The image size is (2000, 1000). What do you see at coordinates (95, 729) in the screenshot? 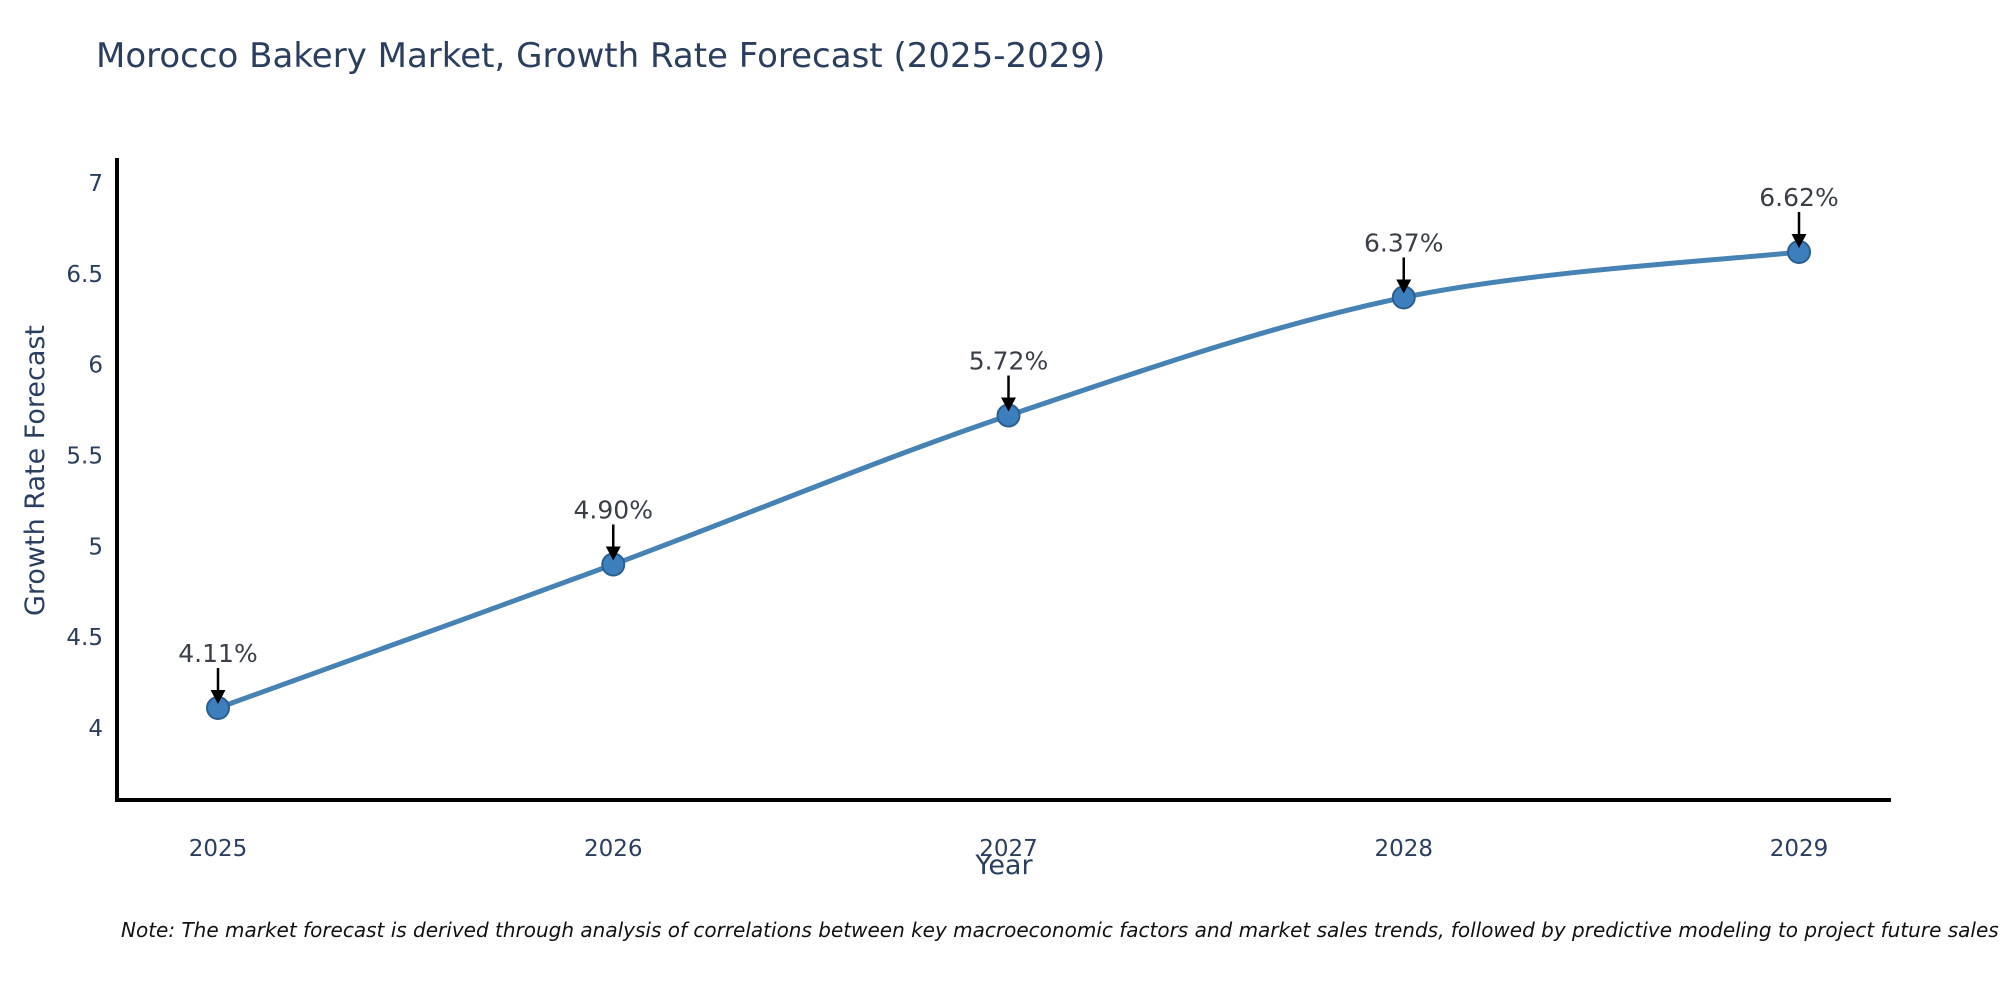
I see `y-tick-label: 4` at bounding box center [95, 729].